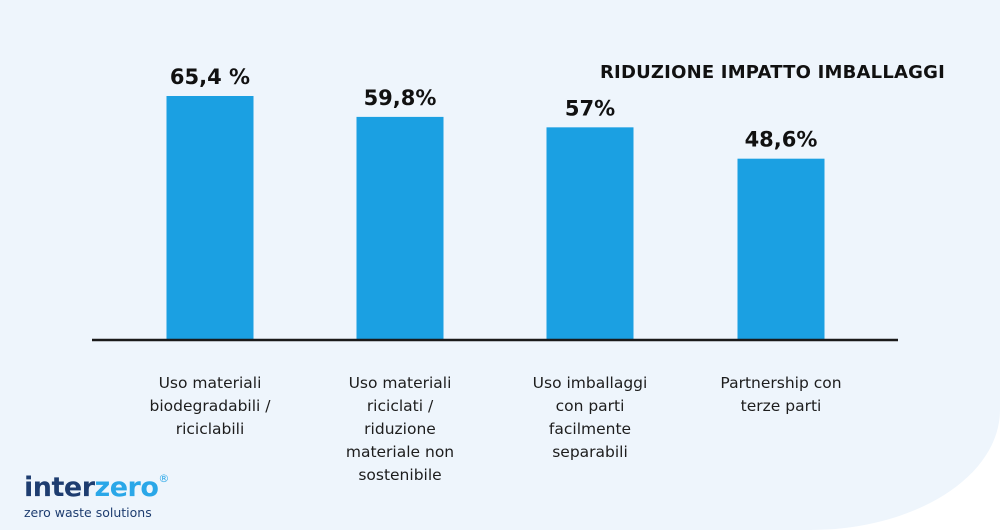  What do you see at coordinates (126, 487) in the screenshot?
I see `logo-brand-part2: zero` at bounding box center [126, 487].